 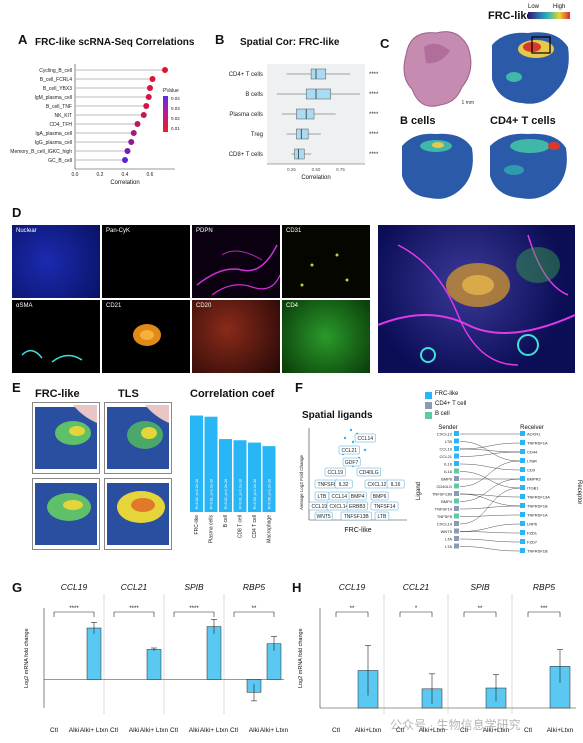 I want to click on h-gene-title: RBP5, so click(x=544, y=587).